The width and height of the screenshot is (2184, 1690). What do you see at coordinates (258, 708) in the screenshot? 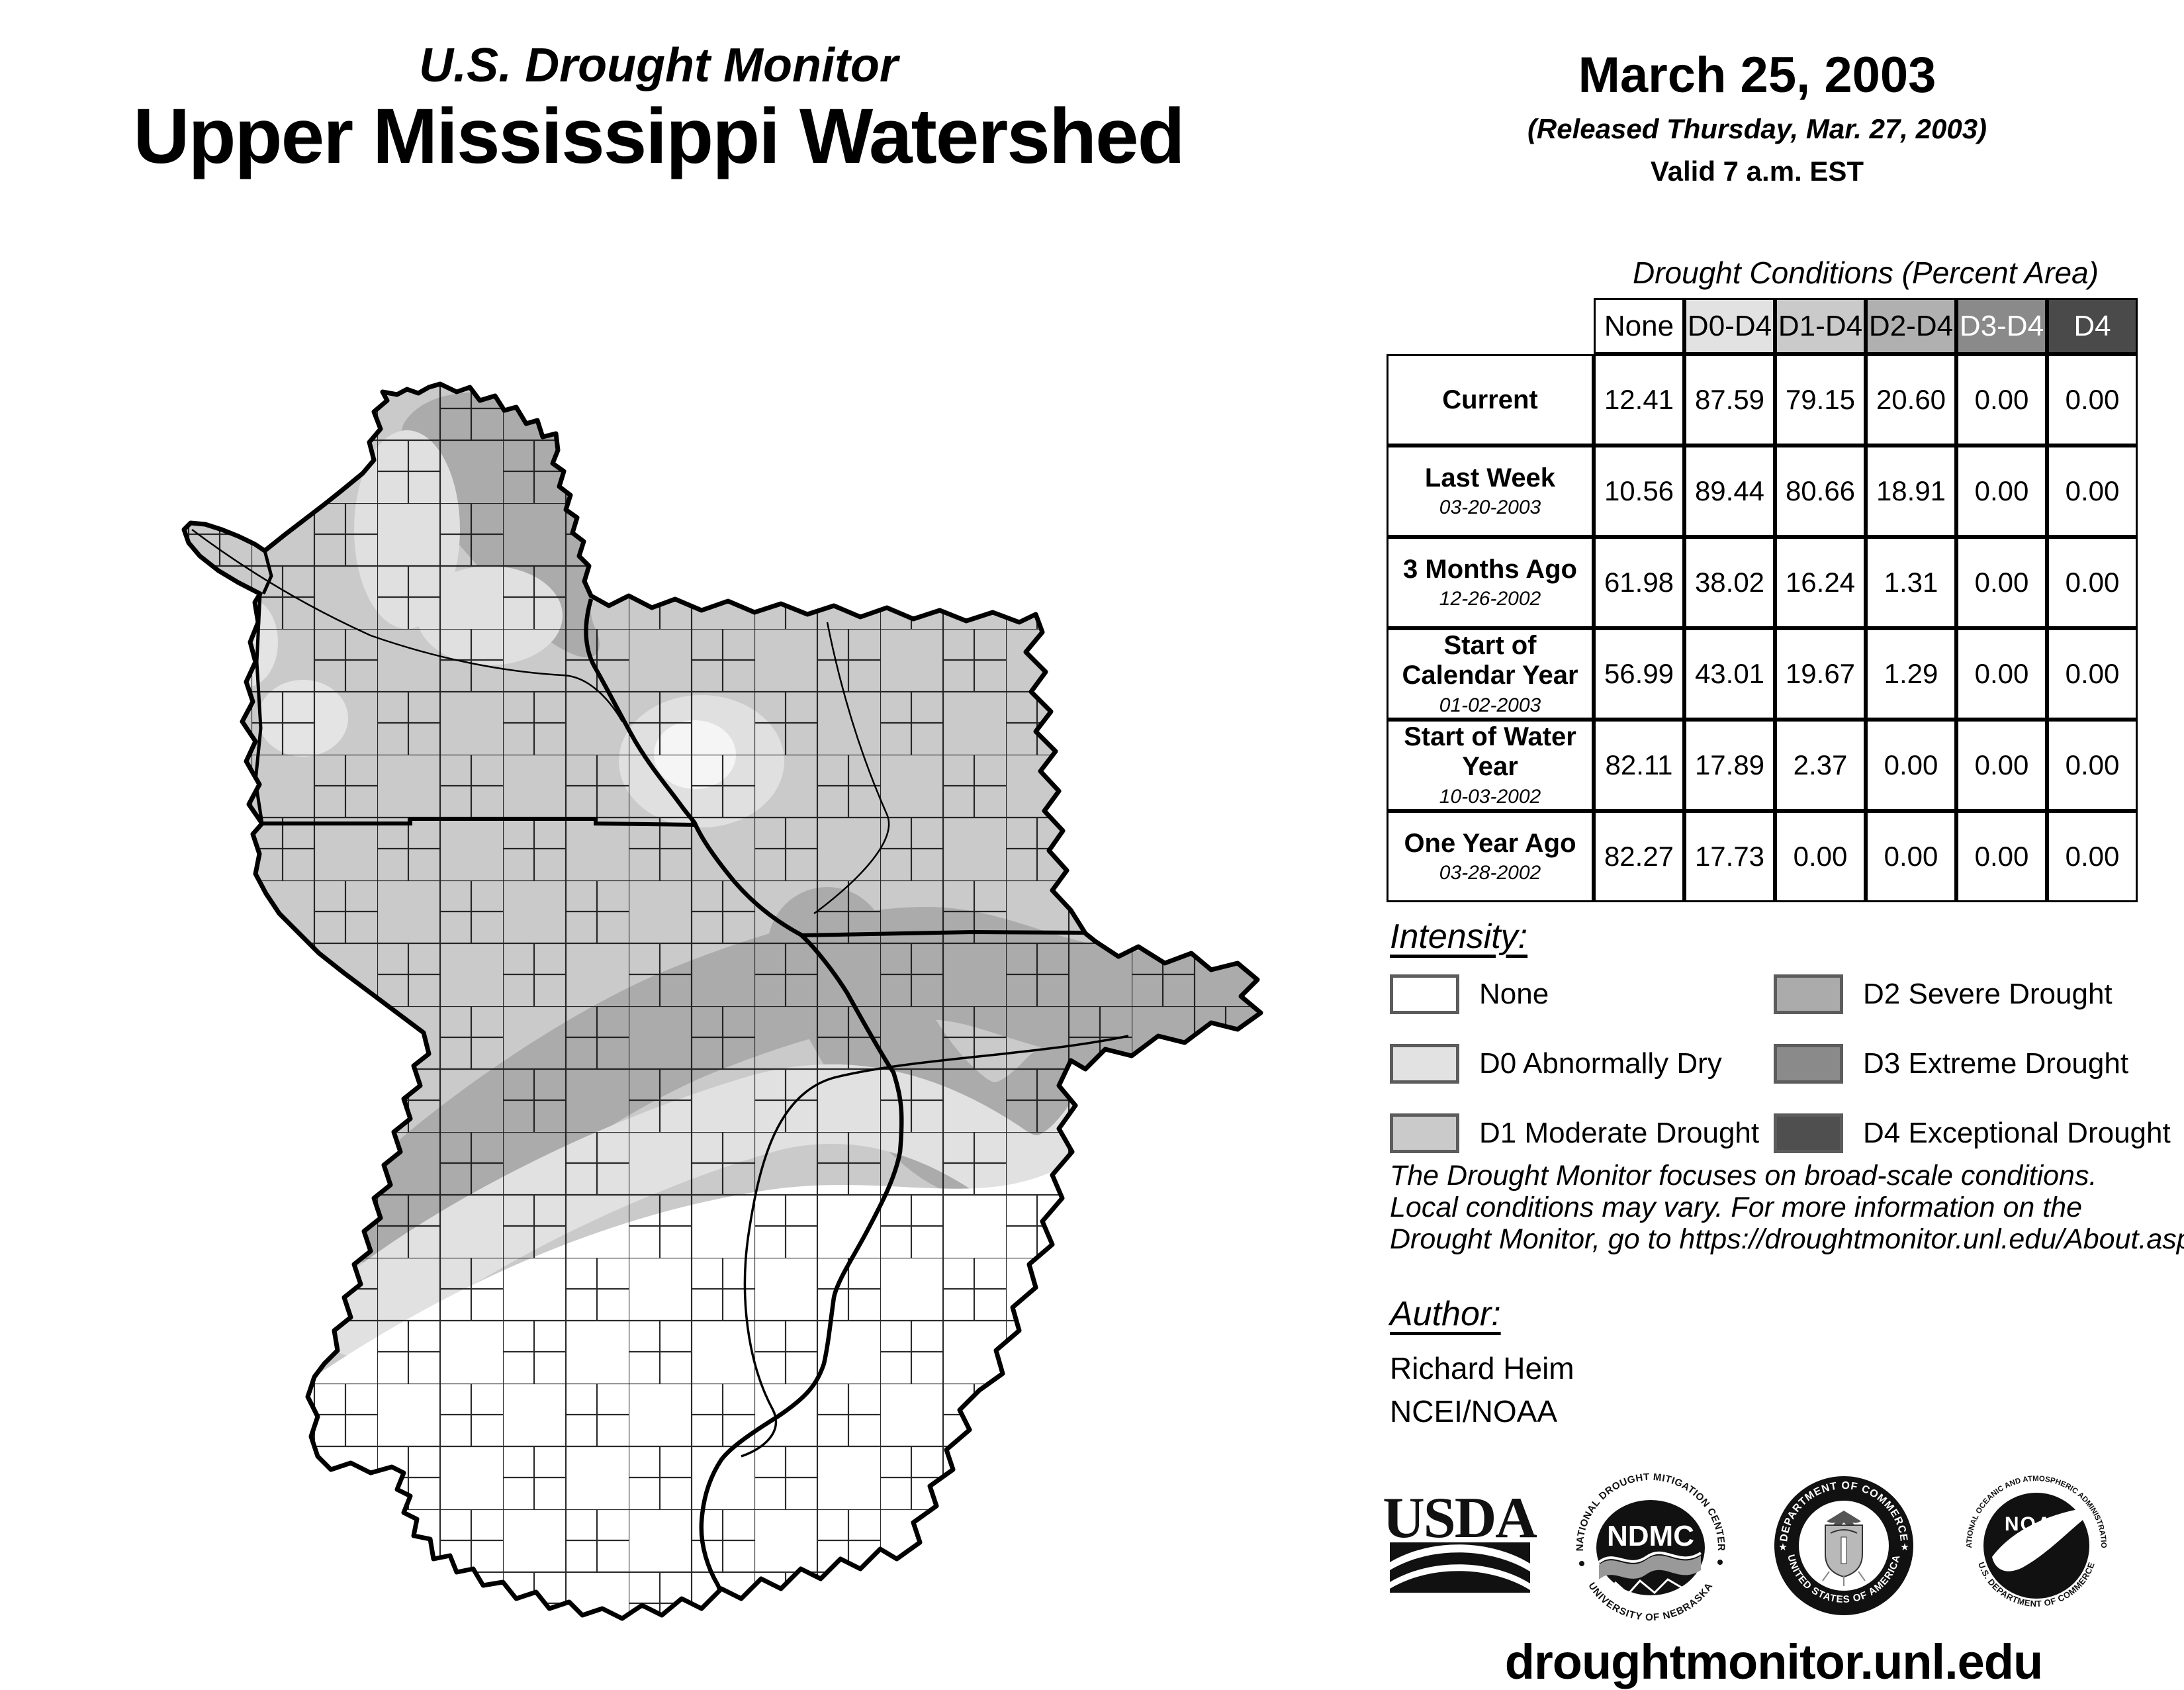
I see `state-border-mn-west` at bounding box center [258, 708].